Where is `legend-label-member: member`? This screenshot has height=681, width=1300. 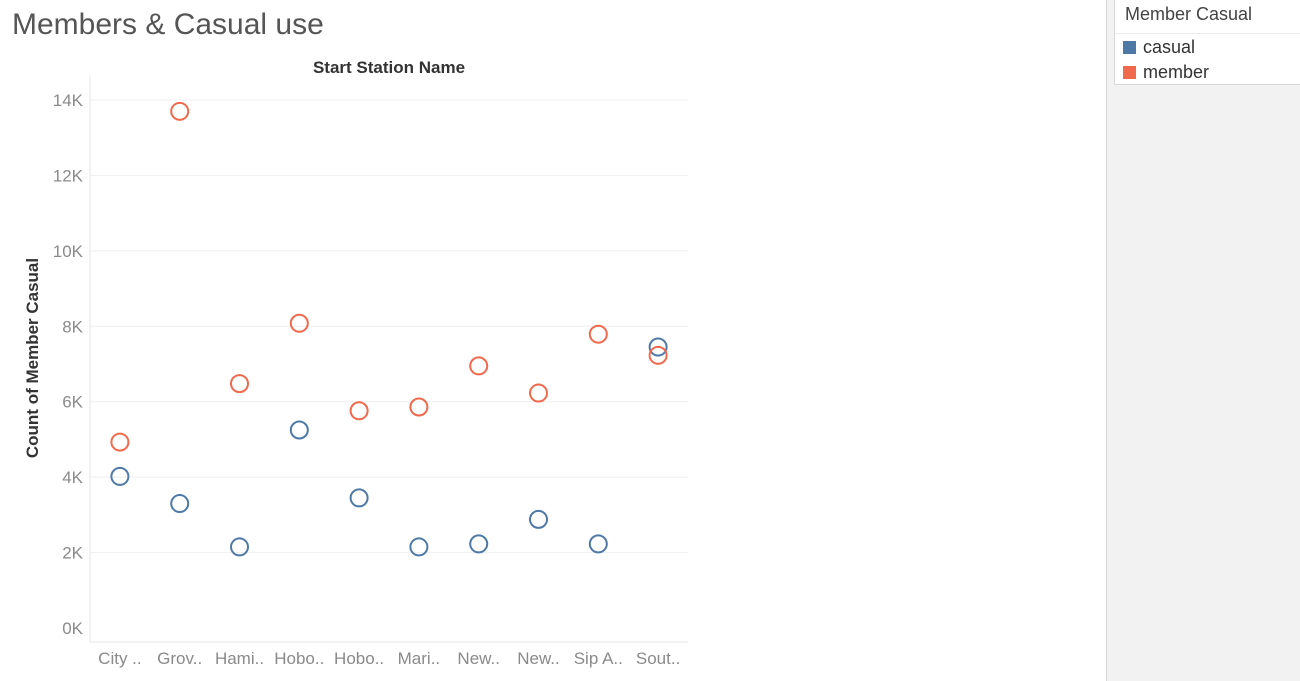 legend-label-member: member is located at coordinates (1176, 71).